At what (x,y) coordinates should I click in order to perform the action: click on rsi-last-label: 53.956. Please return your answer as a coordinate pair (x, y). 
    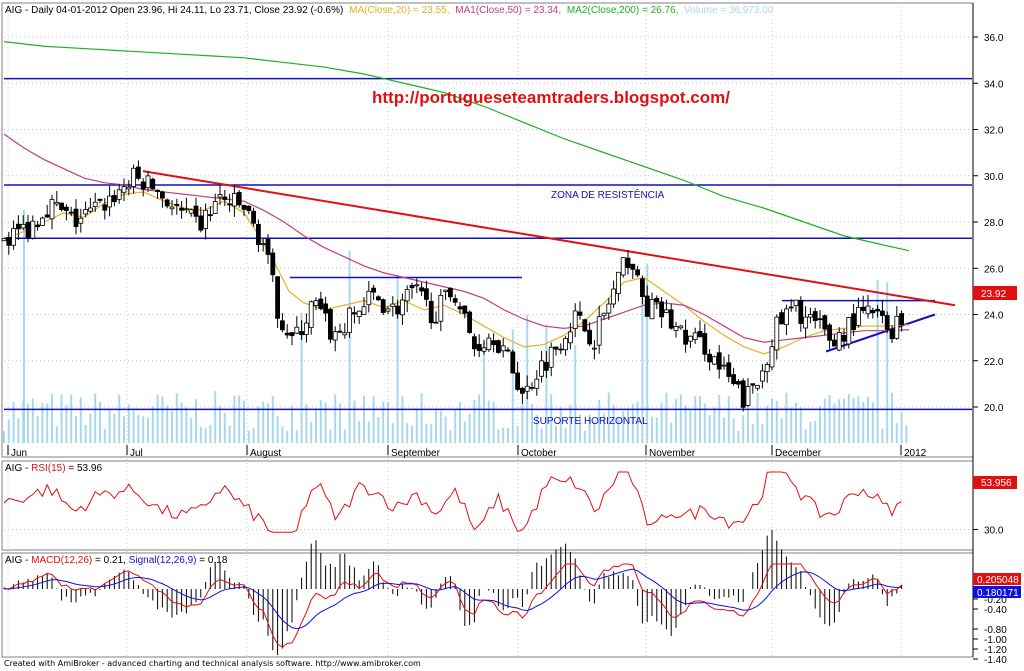
    Looking at the image, I should click on (996, 483).